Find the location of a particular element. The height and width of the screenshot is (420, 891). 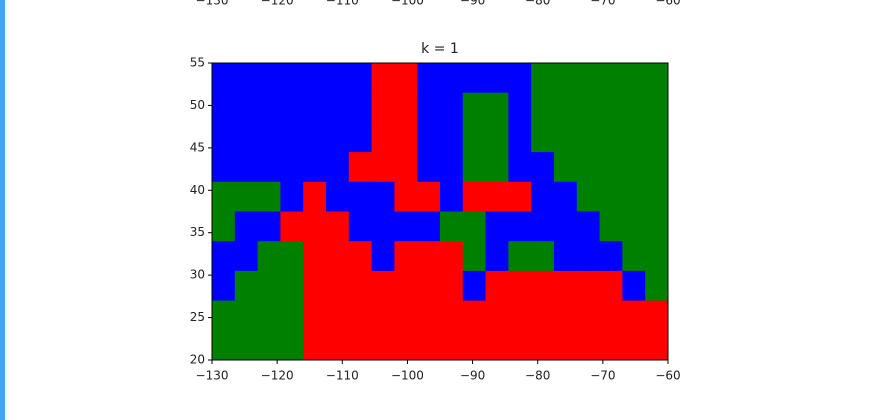

y-tick-label: 40 is located at coordinates (197, 190).